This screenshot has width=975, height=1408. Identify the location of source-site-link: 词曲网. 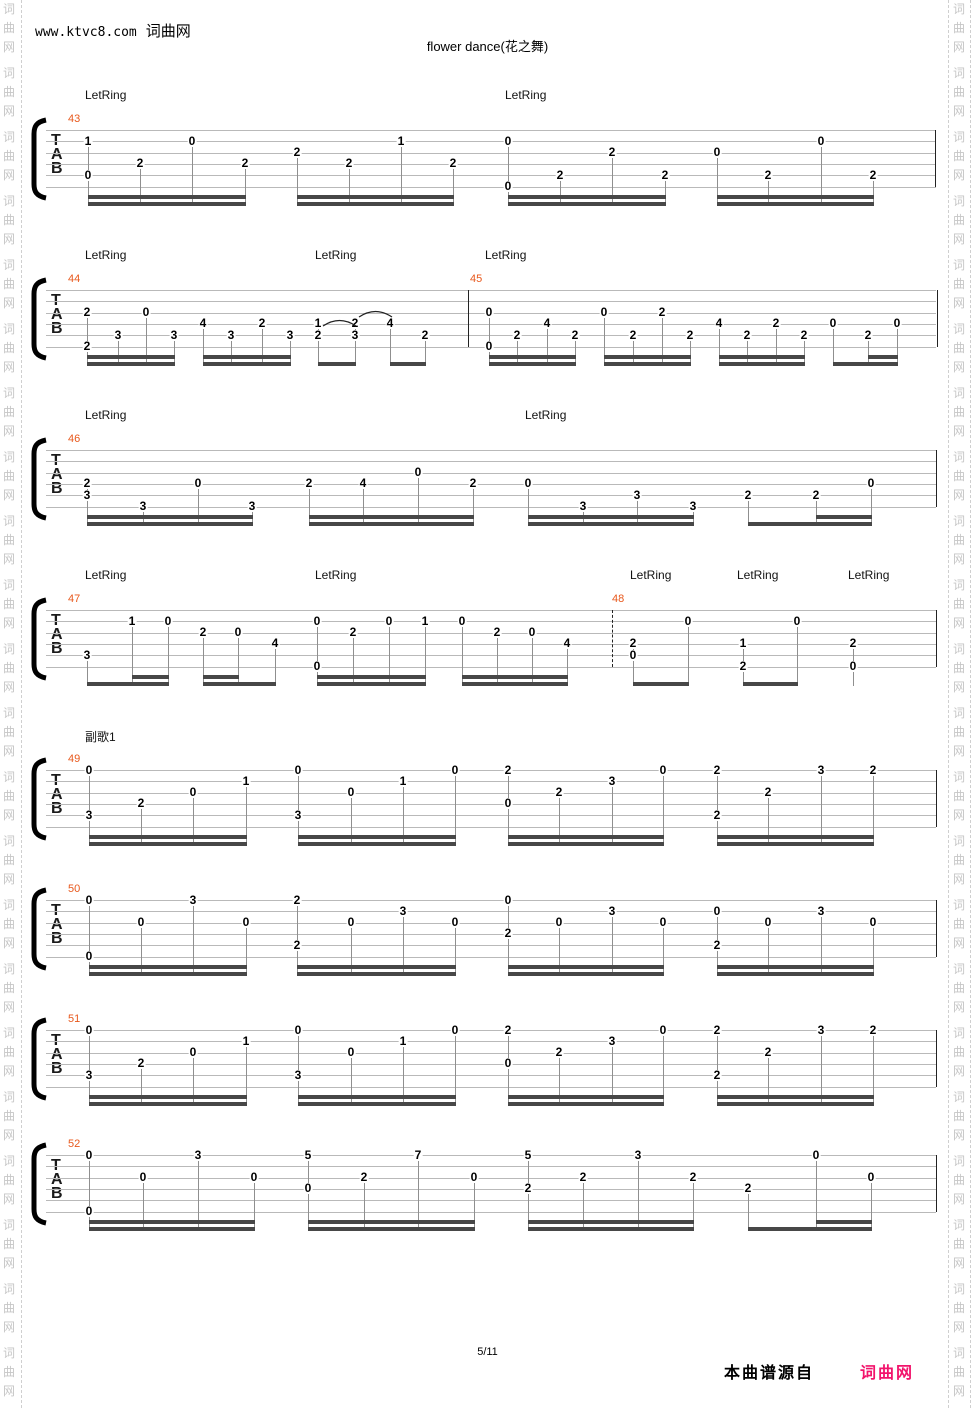
(887, 1373).